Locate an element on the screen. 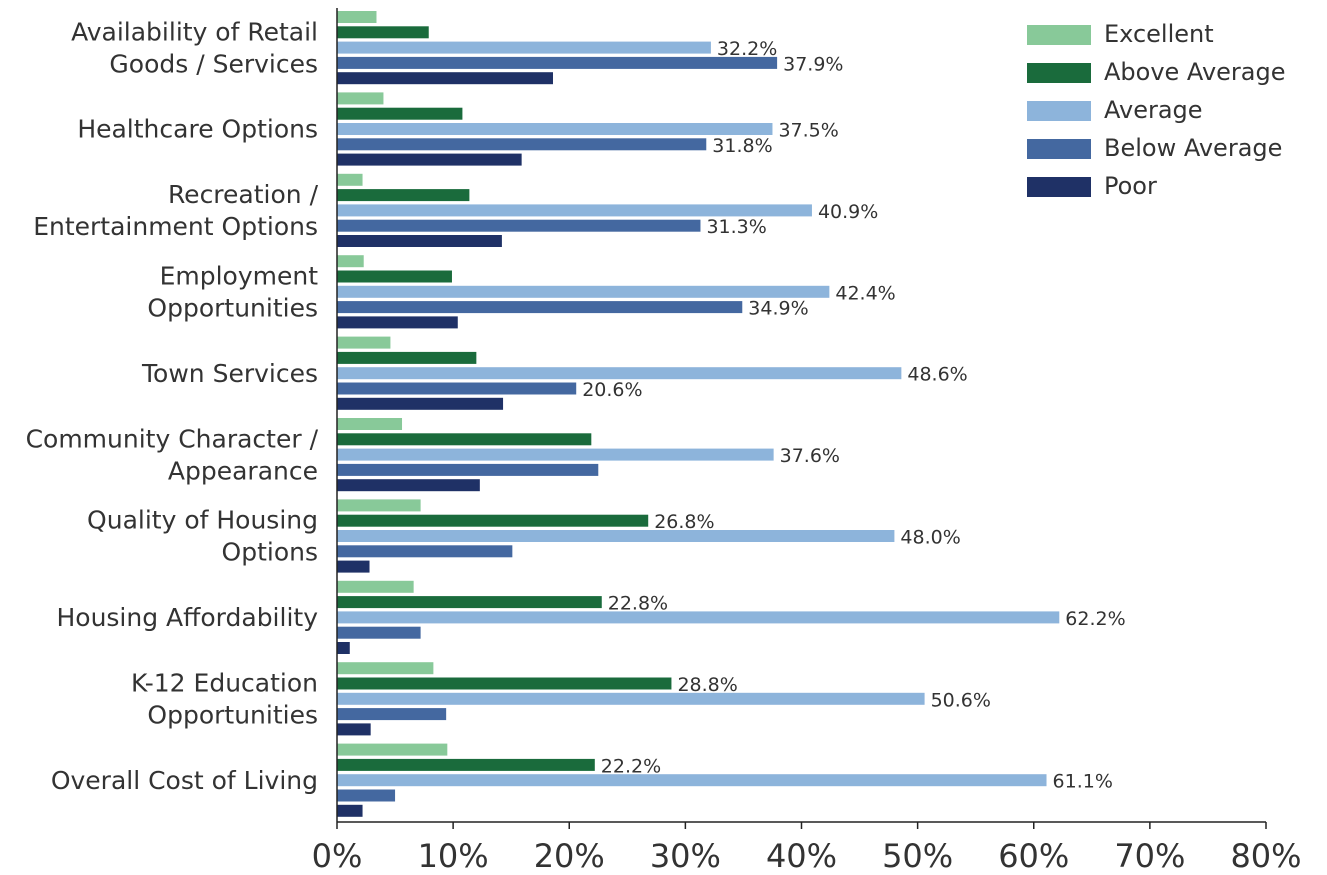 This screenshot has width=1327, height=875. y-tick-label: Recreation / is located at coordinates (243, 194).